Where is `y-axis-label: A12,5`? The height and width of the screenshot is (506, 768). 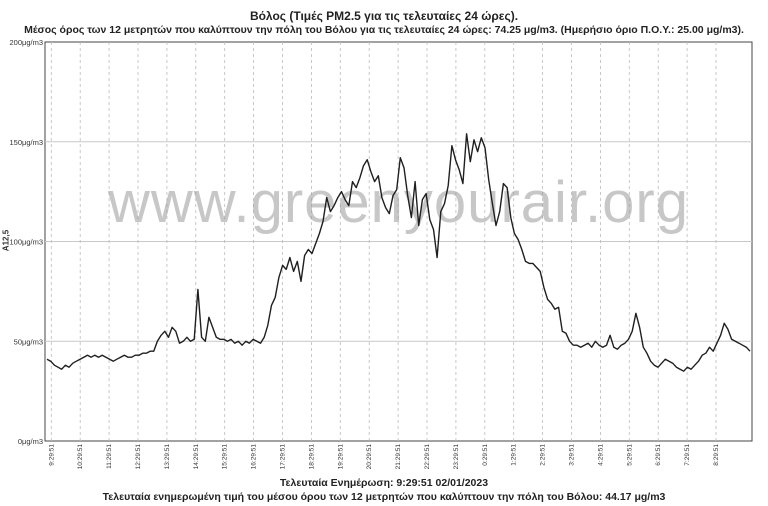 y-axis-label: A12,5 is located at coordinates (6, 240).